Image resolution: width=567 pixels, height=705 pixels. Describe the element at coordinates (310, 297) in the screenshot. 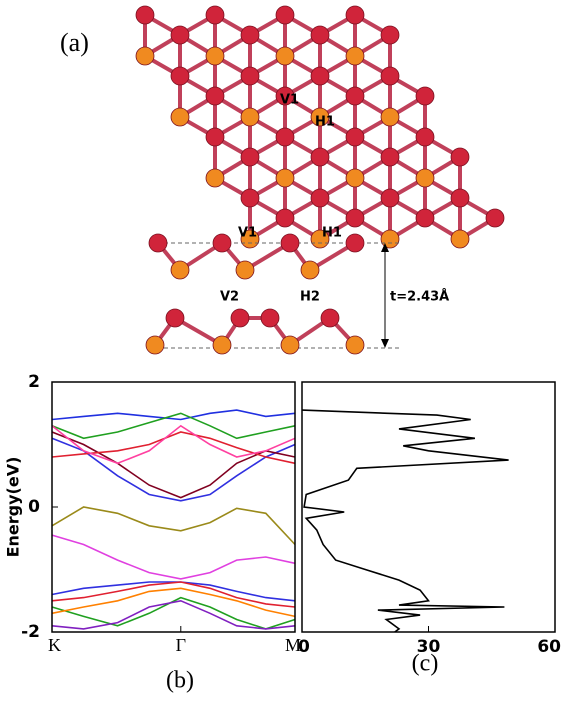

I see `site-label: H2` at that location.